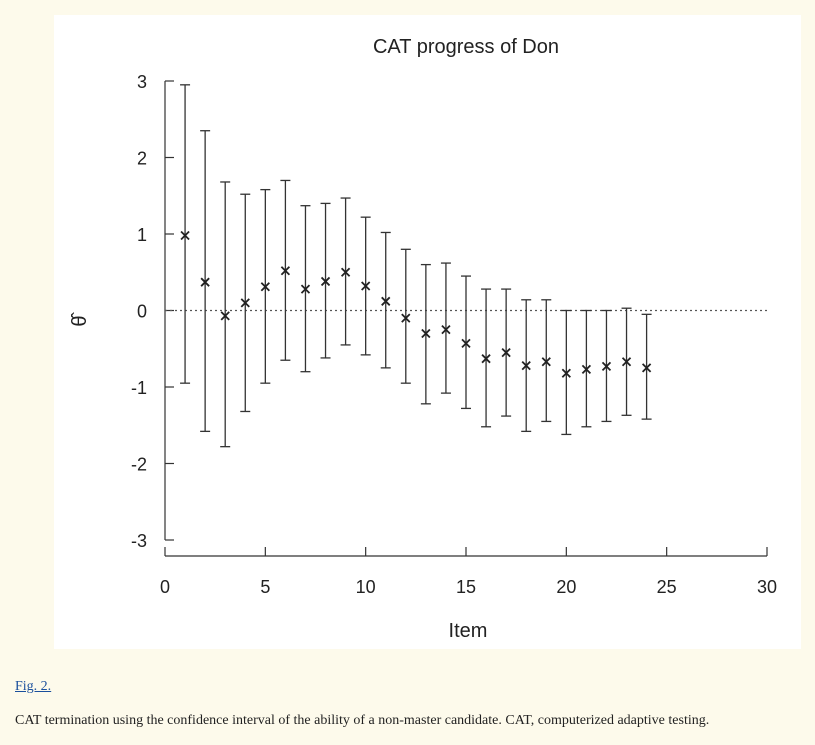 This screenshot has width=815, height=745. What do you see at coordinates (165, 587) in the screenshot?
I see `x-tick-label: 0` at bounding box center [165, 587].